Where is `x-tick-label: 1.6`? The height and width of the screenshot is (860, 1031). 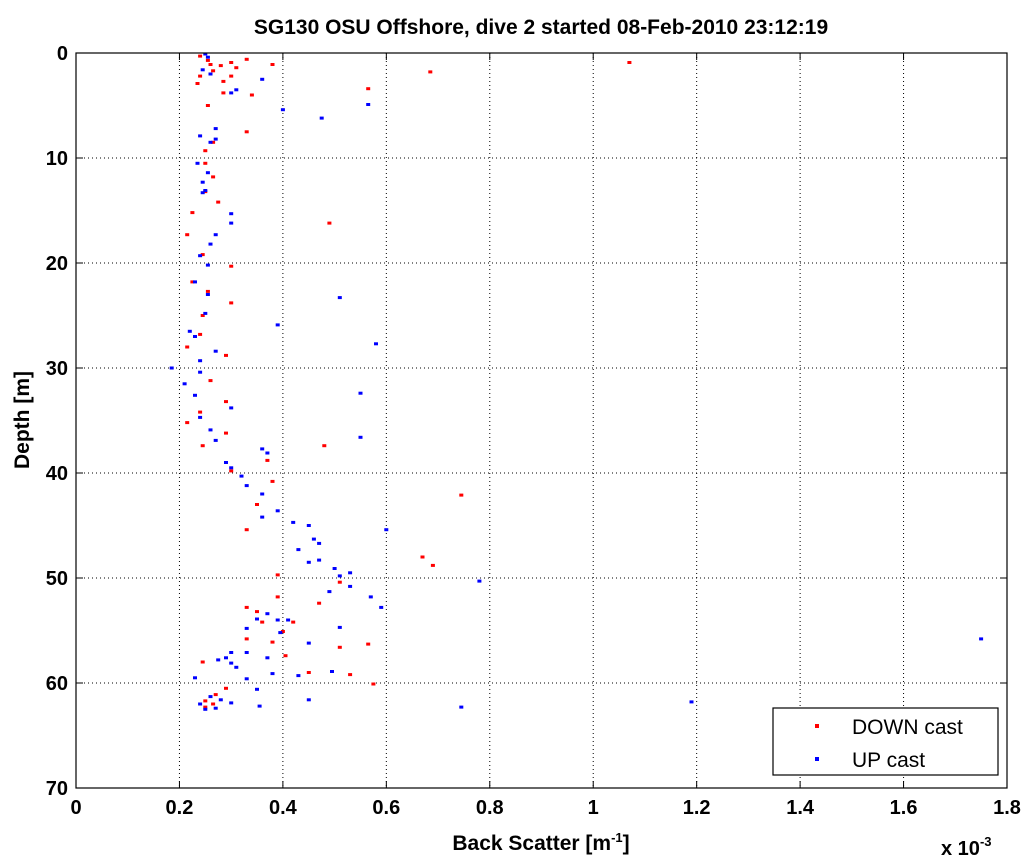 x-tick-label: 1.6 is located at coordinates (904, 808).